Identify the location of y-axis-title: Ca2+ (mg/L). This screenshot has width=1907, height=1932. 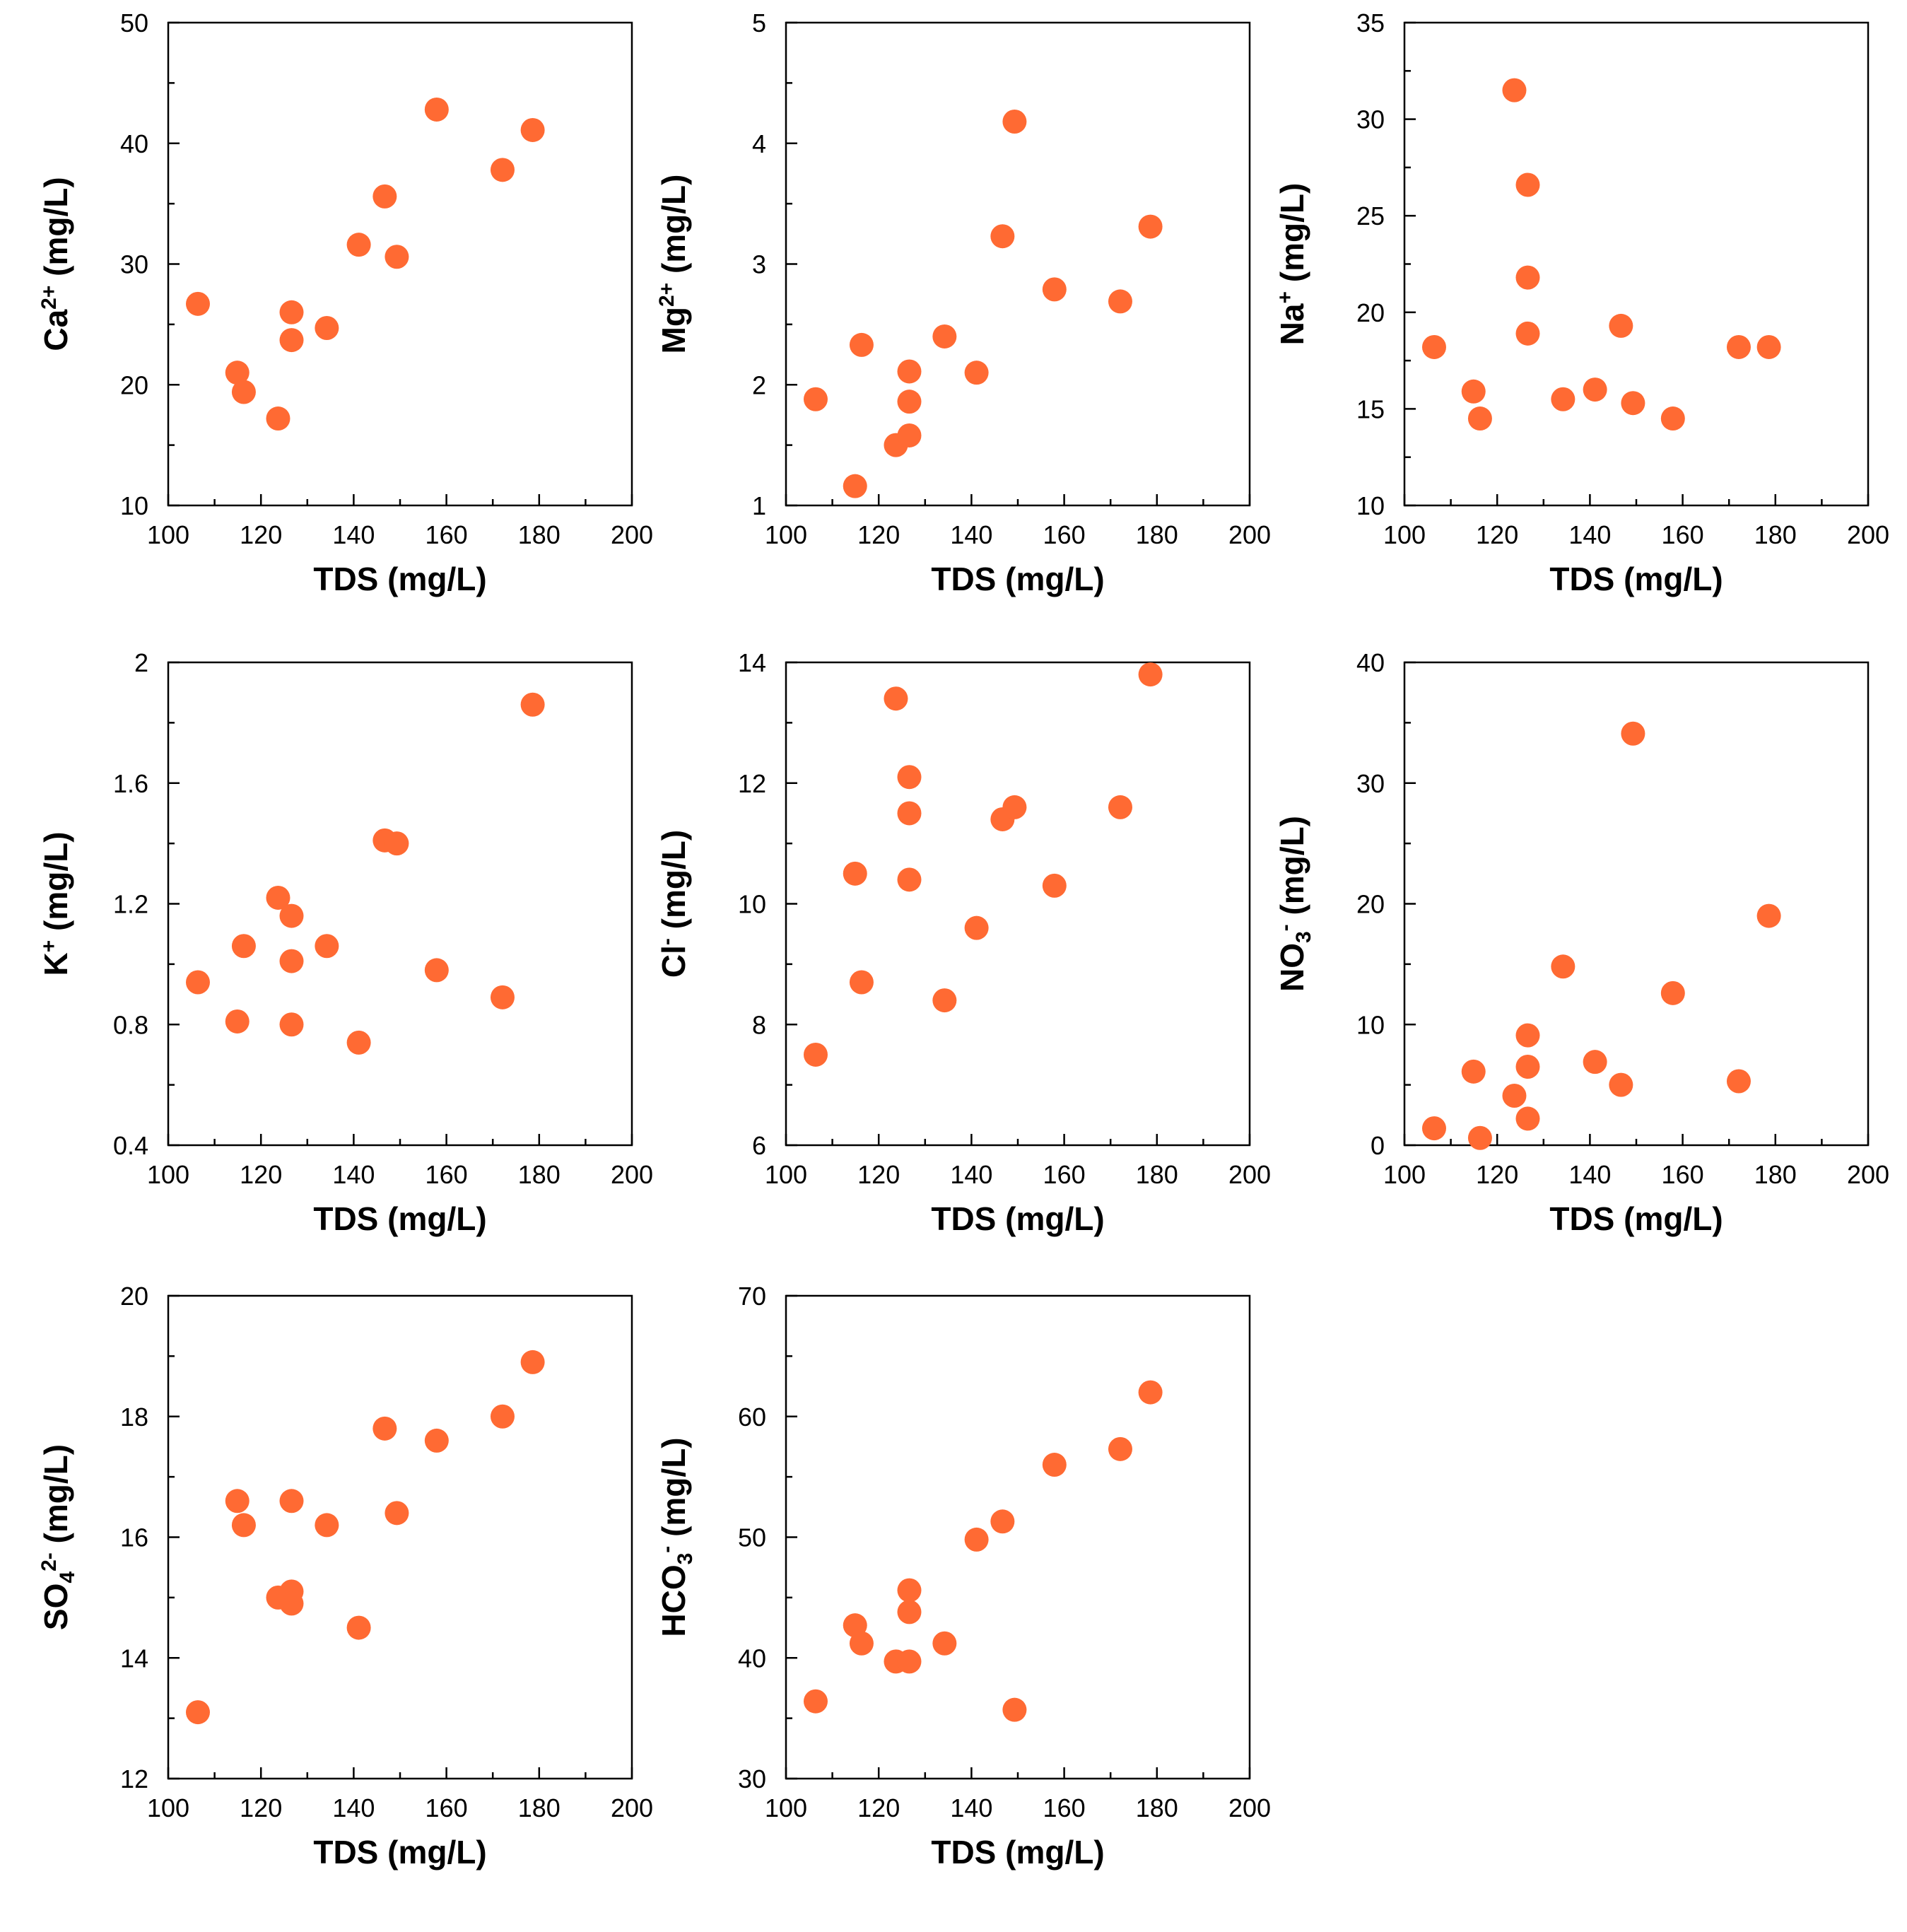
(55, 264).